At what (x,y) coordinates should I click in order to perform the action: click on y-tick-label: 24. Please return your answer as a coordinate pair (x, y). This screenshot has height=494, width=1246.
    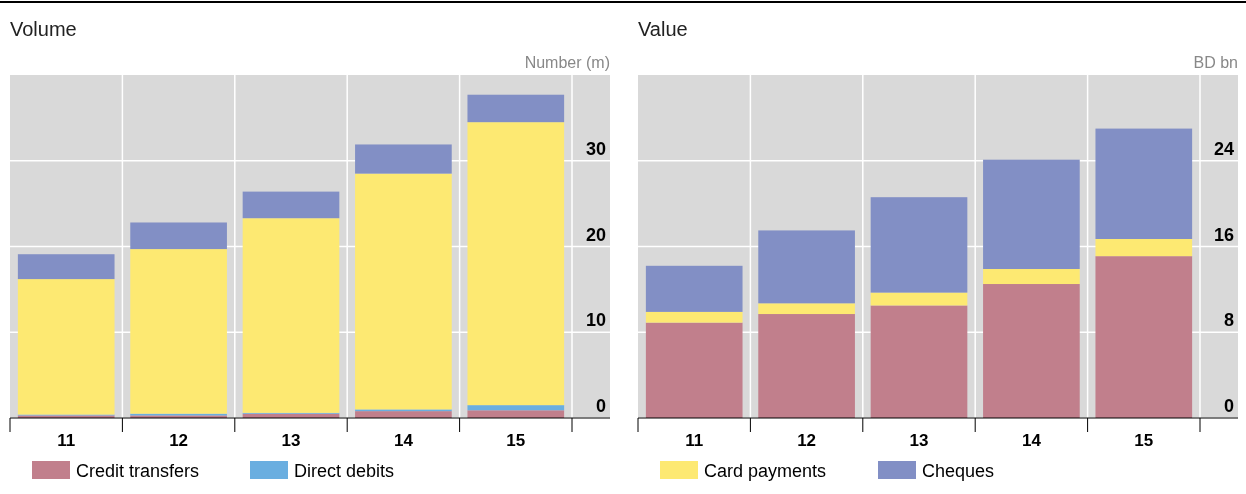
    Looking at the image, I should click on (1223, 148).